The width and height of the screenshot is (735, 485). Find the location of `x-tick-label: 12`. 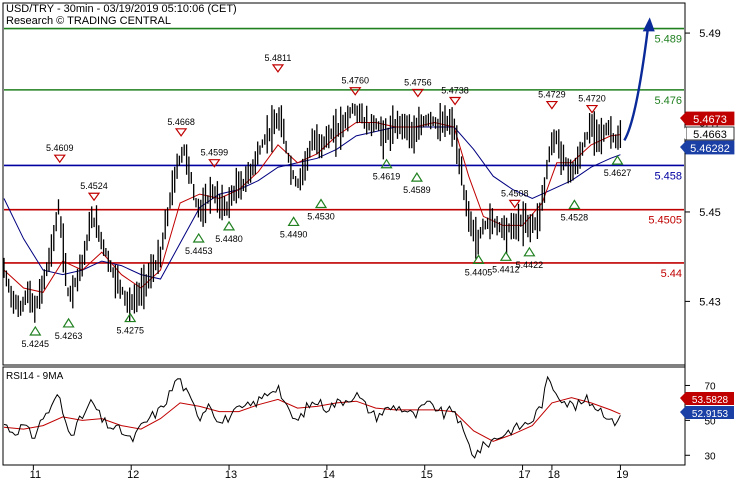

x-tick-label: 12 is located at coordinates (133, 474).